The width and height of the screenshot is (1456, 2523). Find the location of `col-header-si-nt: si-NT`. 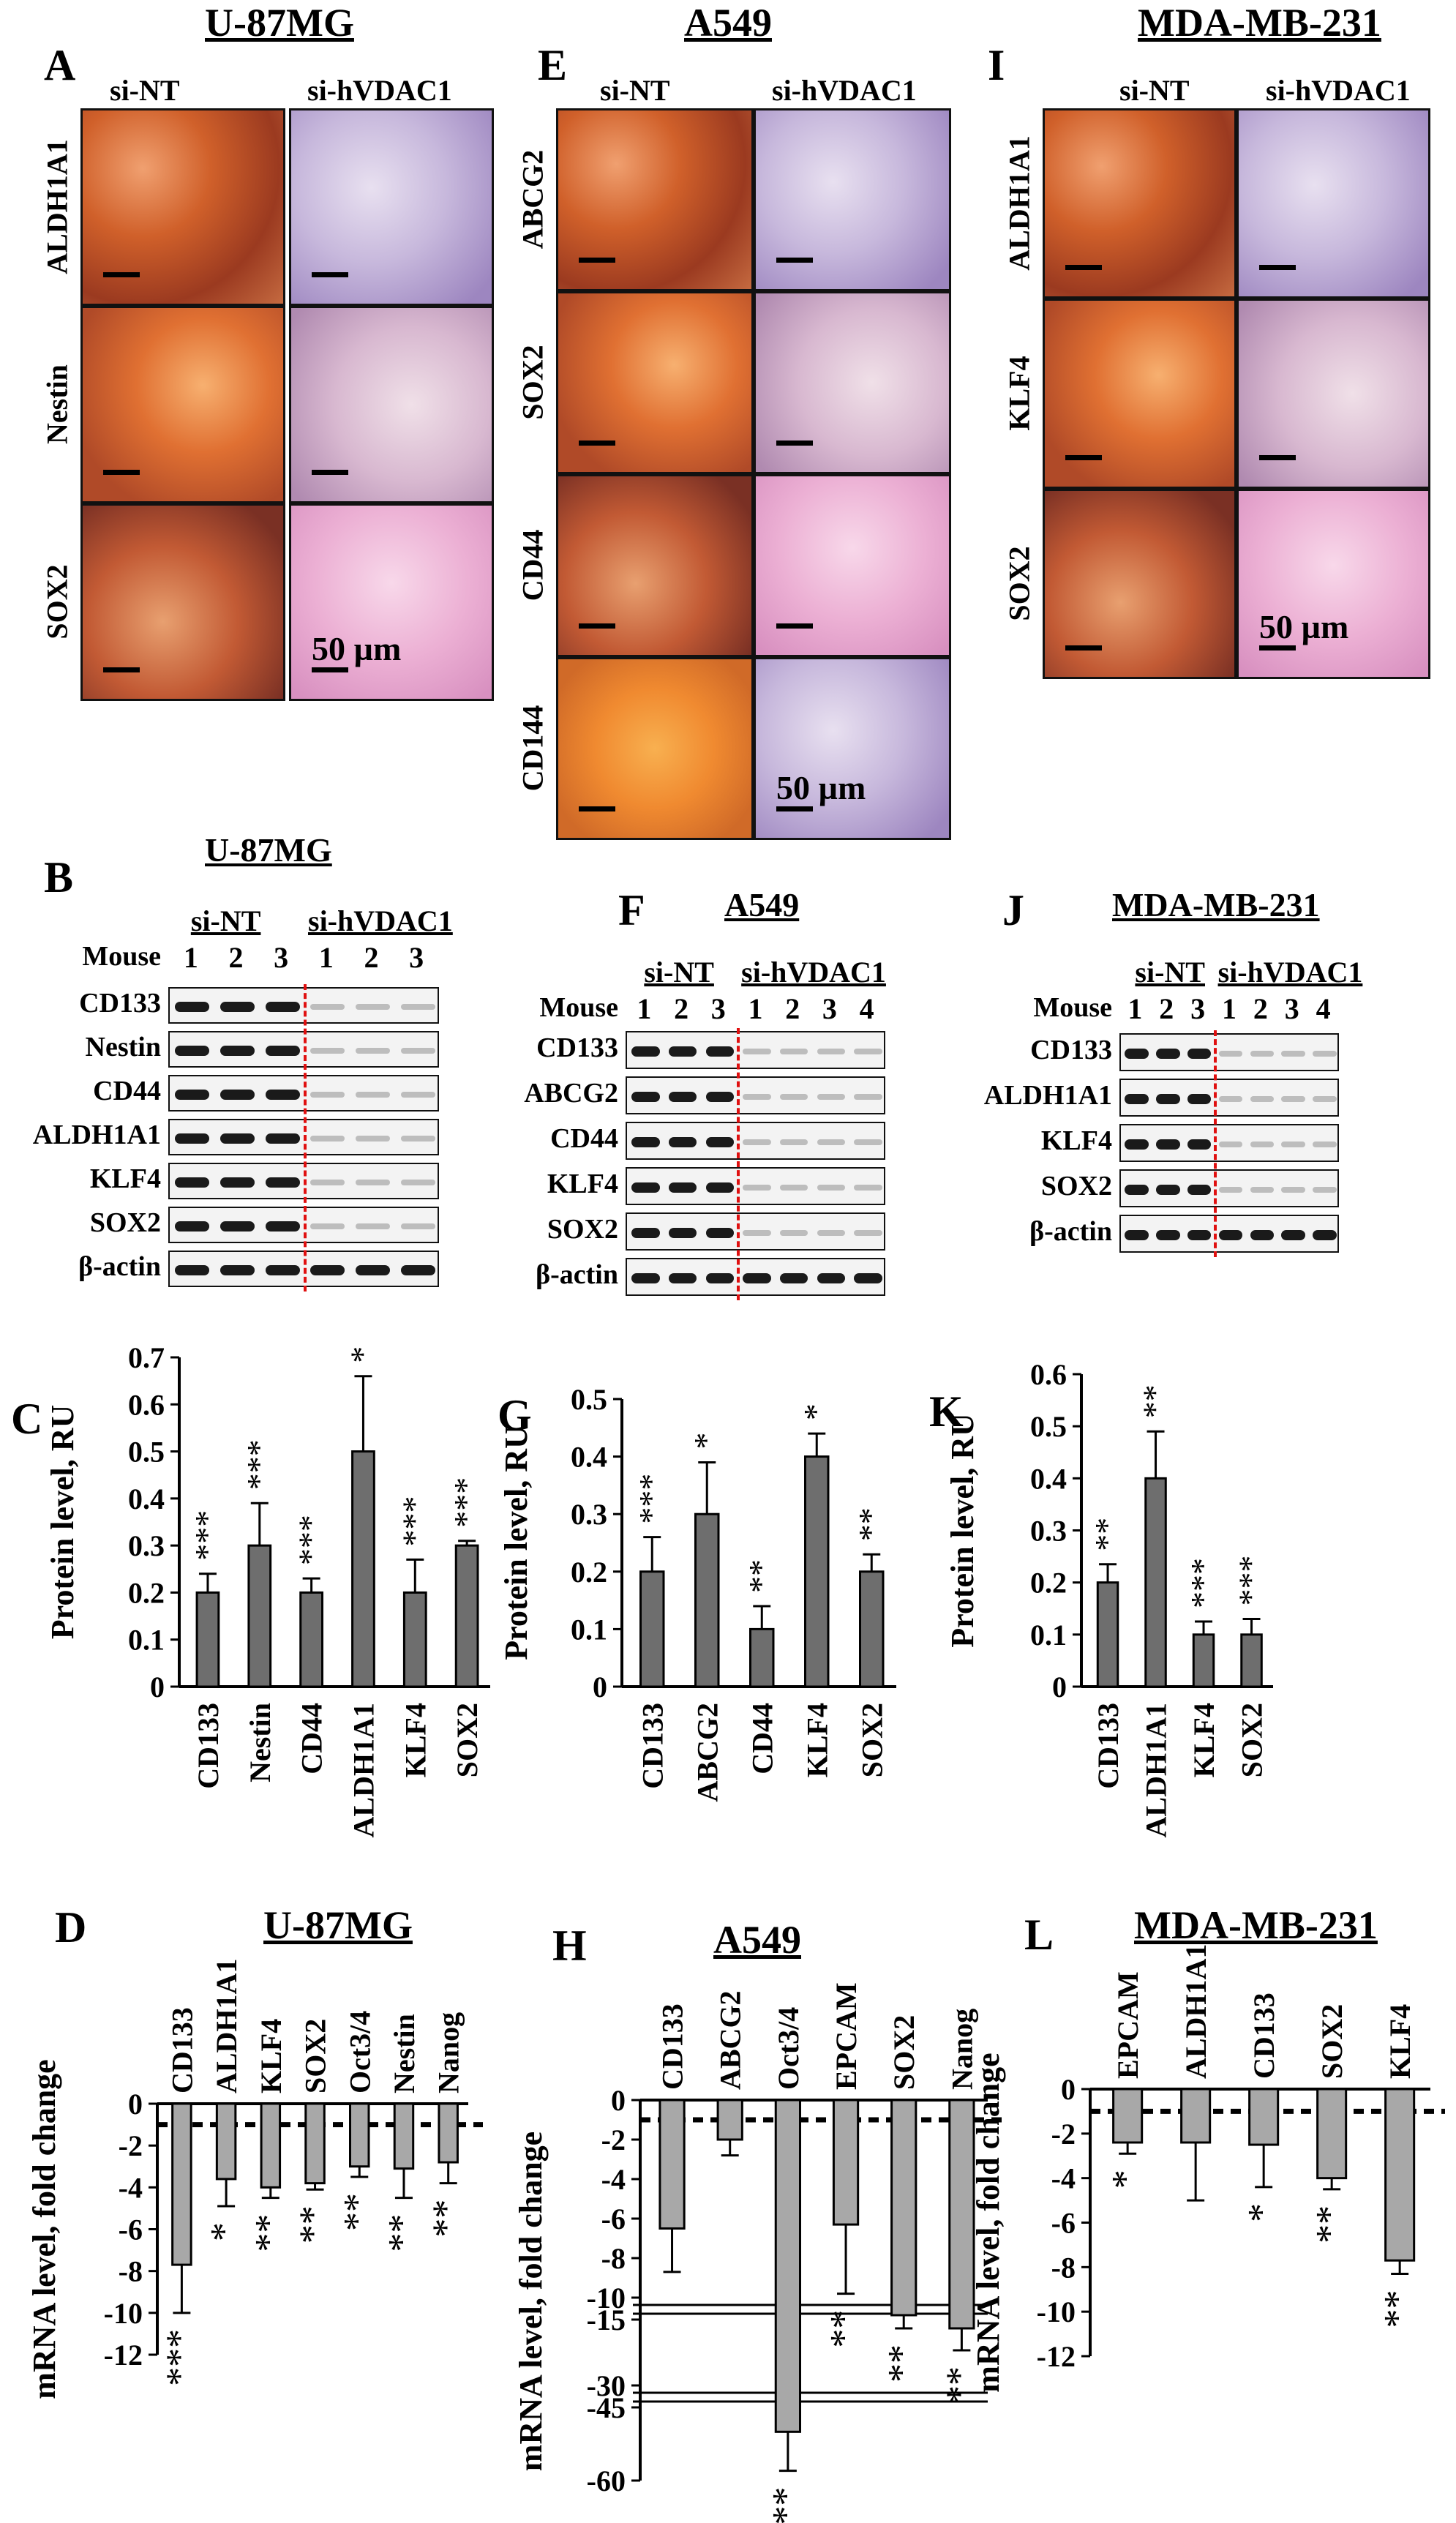

col-header-si-nt: si-NT is located at coordinates (1154, 90).